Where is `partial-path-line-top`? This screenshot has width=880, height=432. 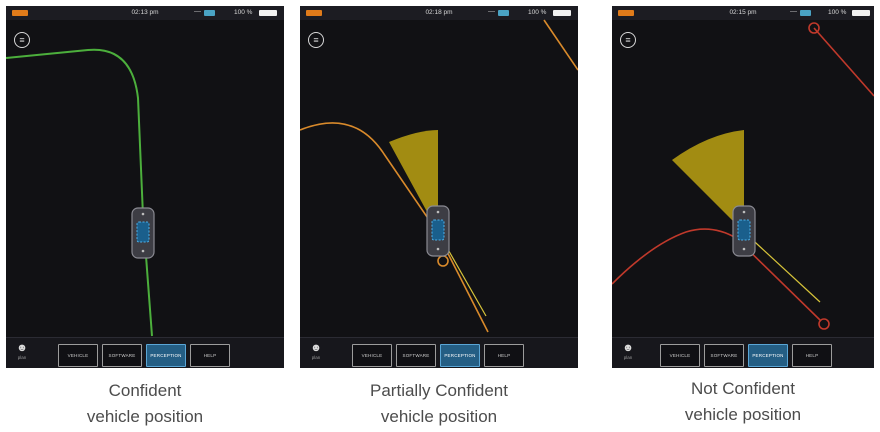 partial-path-line-top is located at coordinates (560, 45).